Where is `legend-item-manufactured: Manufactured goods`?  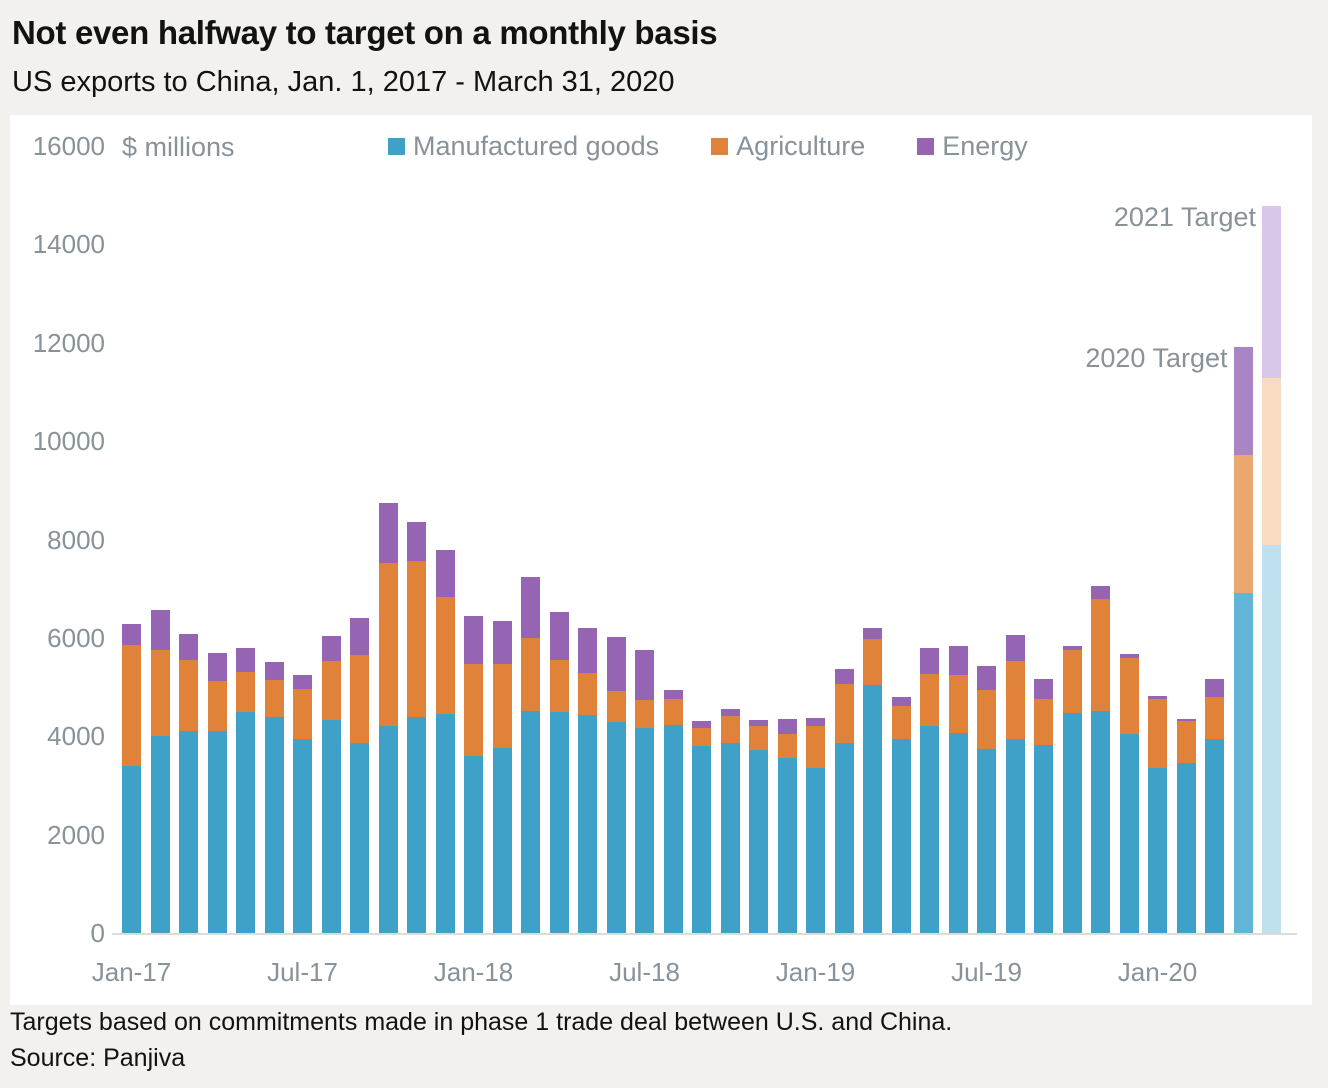 legend-item-manufactured: Manufactured goods is located at coordinates (523, 146).